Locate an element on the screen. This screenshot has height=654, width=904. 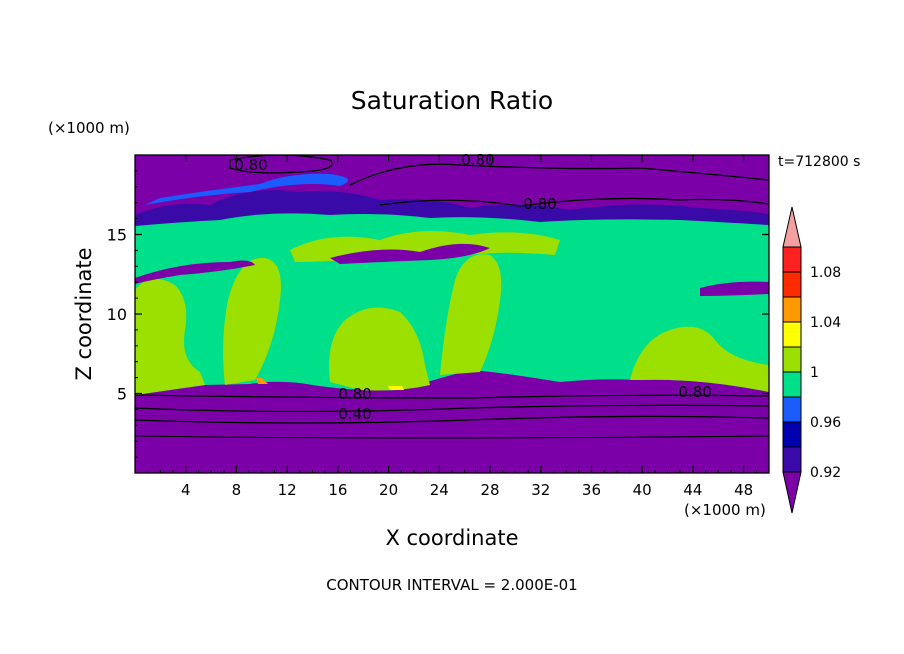
patch-right is located at coordinates (699, 359).